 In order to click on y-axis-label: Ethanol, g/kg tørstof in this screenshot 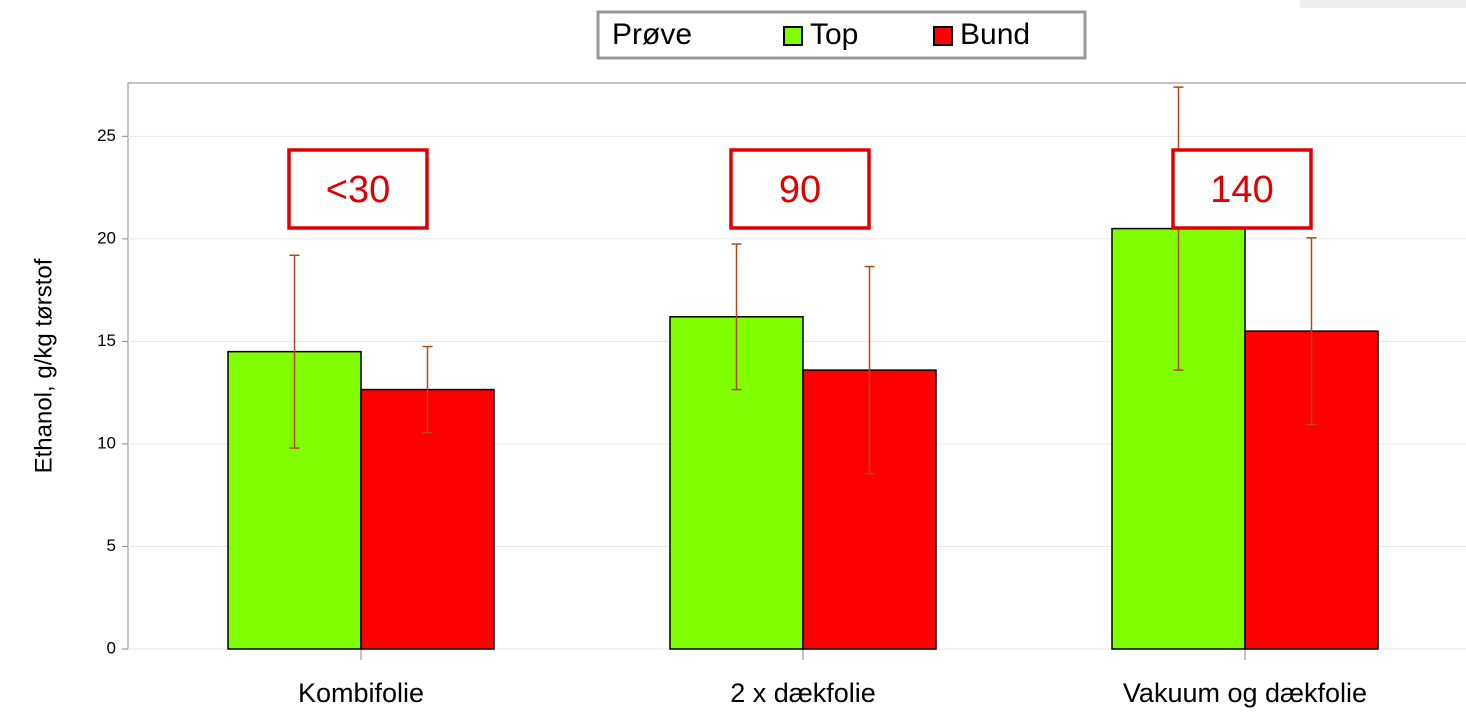, I will do `click(43, 365)`.